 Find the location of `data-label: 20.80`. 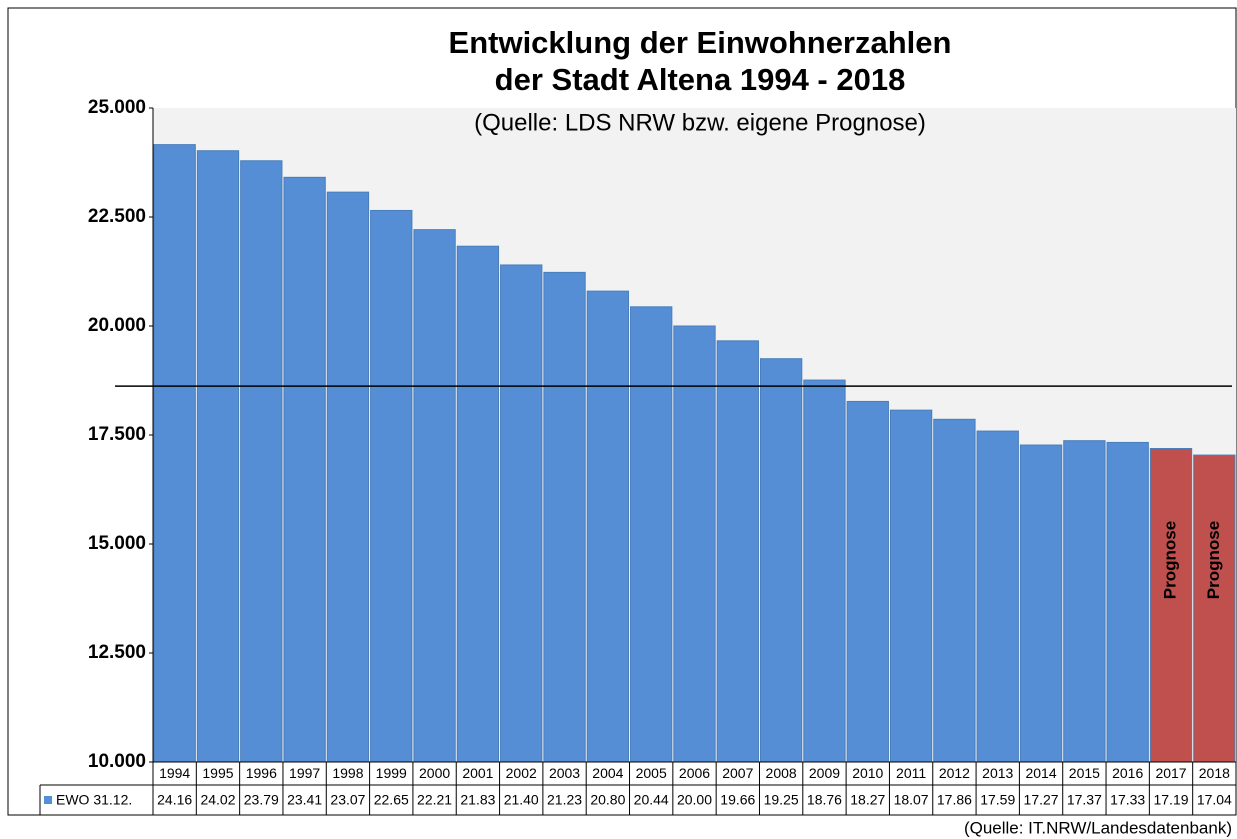

data-label: 20.80 is located at coordinates (607, 800).